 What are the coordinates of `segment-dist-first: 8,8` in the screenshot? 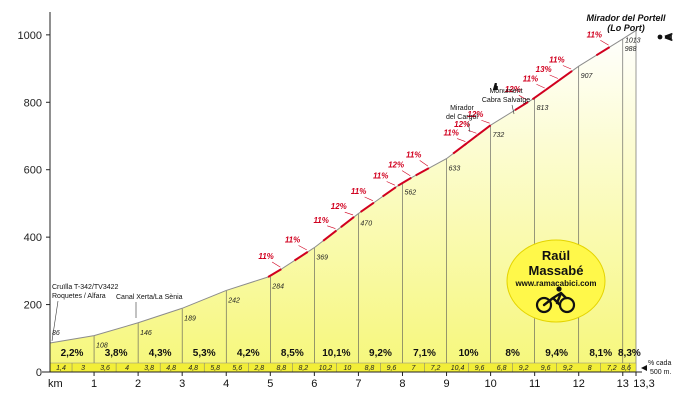 It's located at (370, 368).